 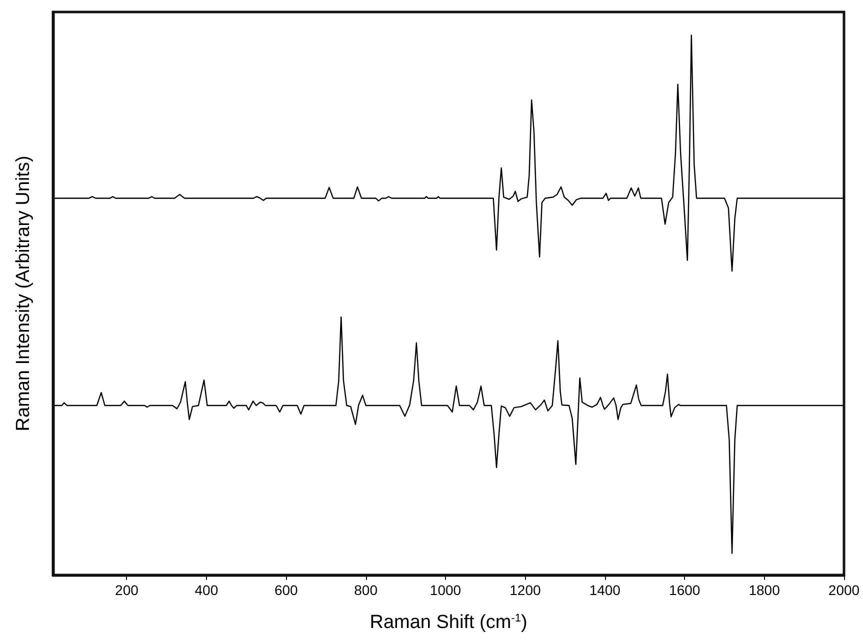 What do you see at coordinates (605, 590) in the screenshot?
I see `x-tick-label: 1400` at bounding box center [605, 590].